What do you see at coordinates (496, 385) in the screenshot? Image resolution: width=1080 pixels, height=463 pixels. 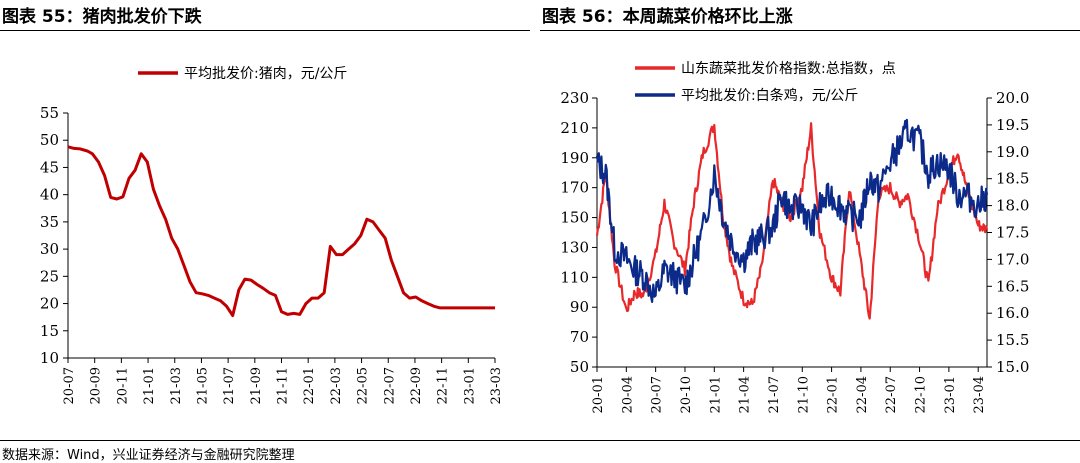 I see `x-tick-label: 23-03` at bounding box center [496, 385].